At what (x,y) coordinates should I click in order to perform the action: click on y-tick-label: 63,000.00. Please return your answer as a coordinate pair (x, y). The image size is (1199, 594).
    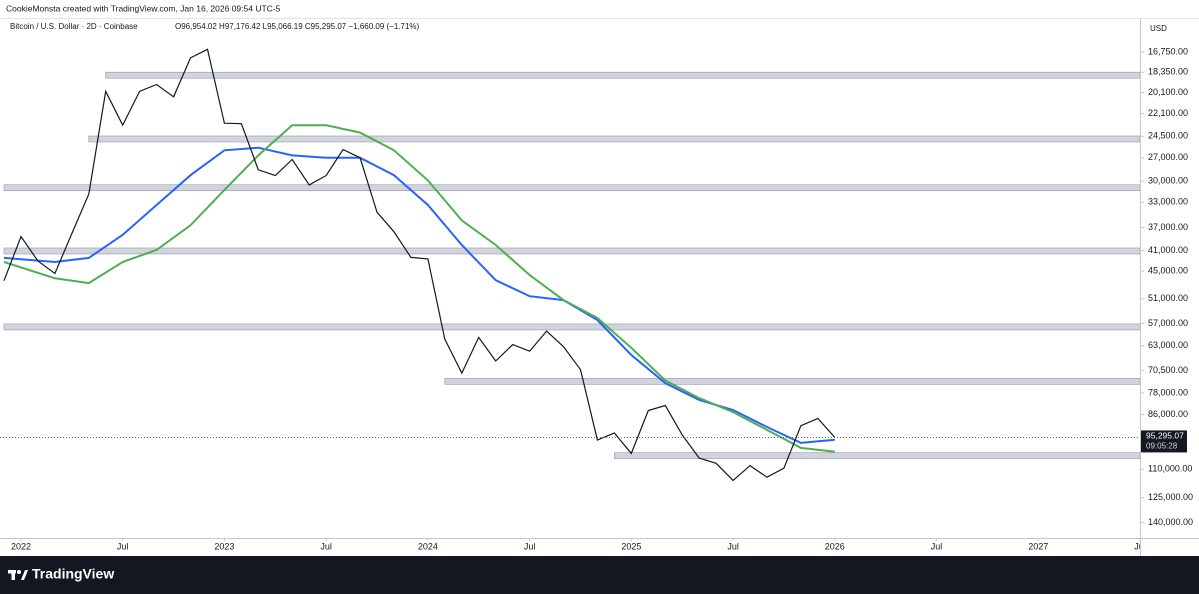
    Looking at the image, I should click on (1168, 345).